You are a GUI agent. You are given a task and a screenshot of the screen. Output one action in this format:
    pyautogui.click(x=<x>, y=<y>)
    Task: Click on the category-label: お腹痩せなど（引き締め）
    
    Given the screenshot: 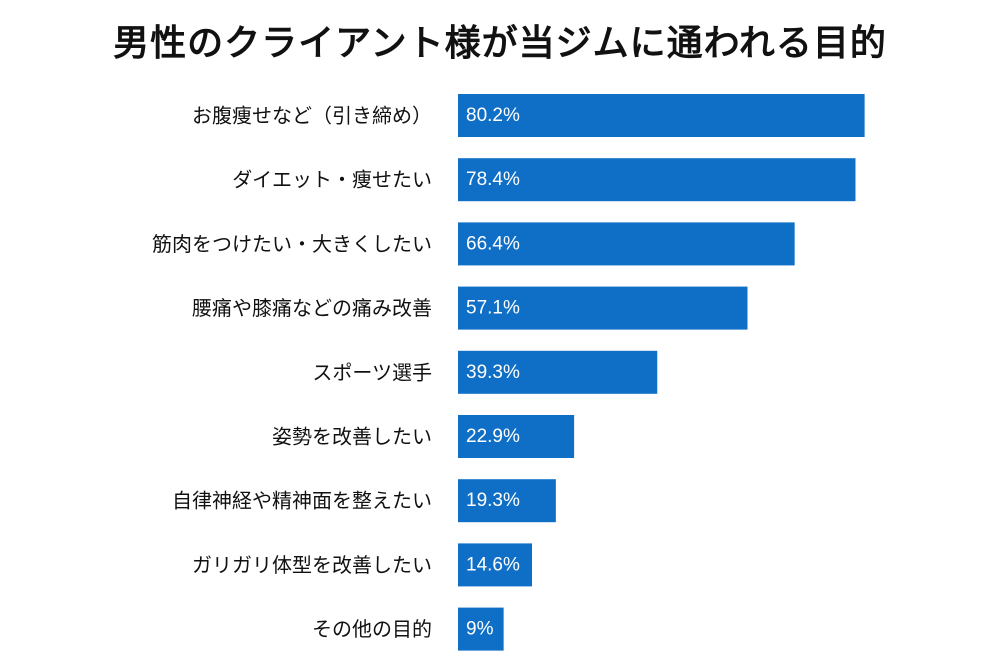 What is the action you would take?
    pyautogui.click(x=312, y=116)
    